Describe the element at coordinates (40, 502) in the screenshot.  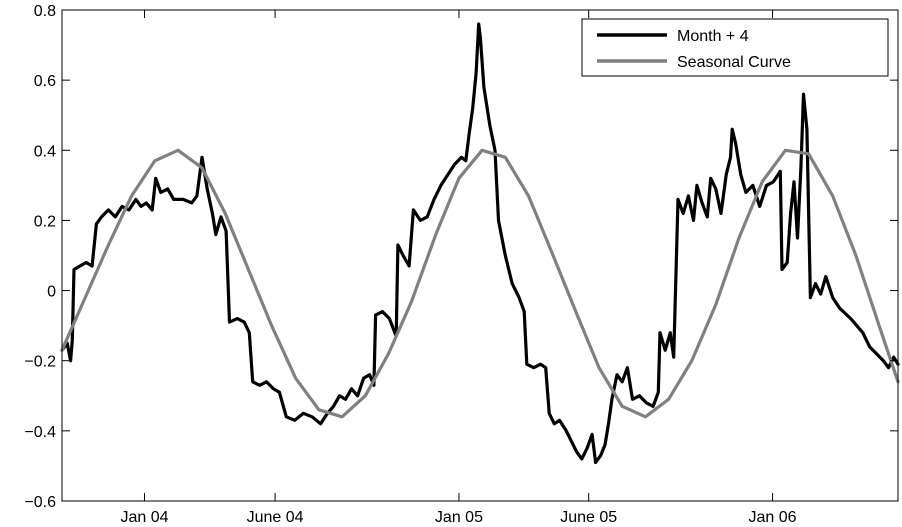
I see `y-tick-label: −0.6` at that location.